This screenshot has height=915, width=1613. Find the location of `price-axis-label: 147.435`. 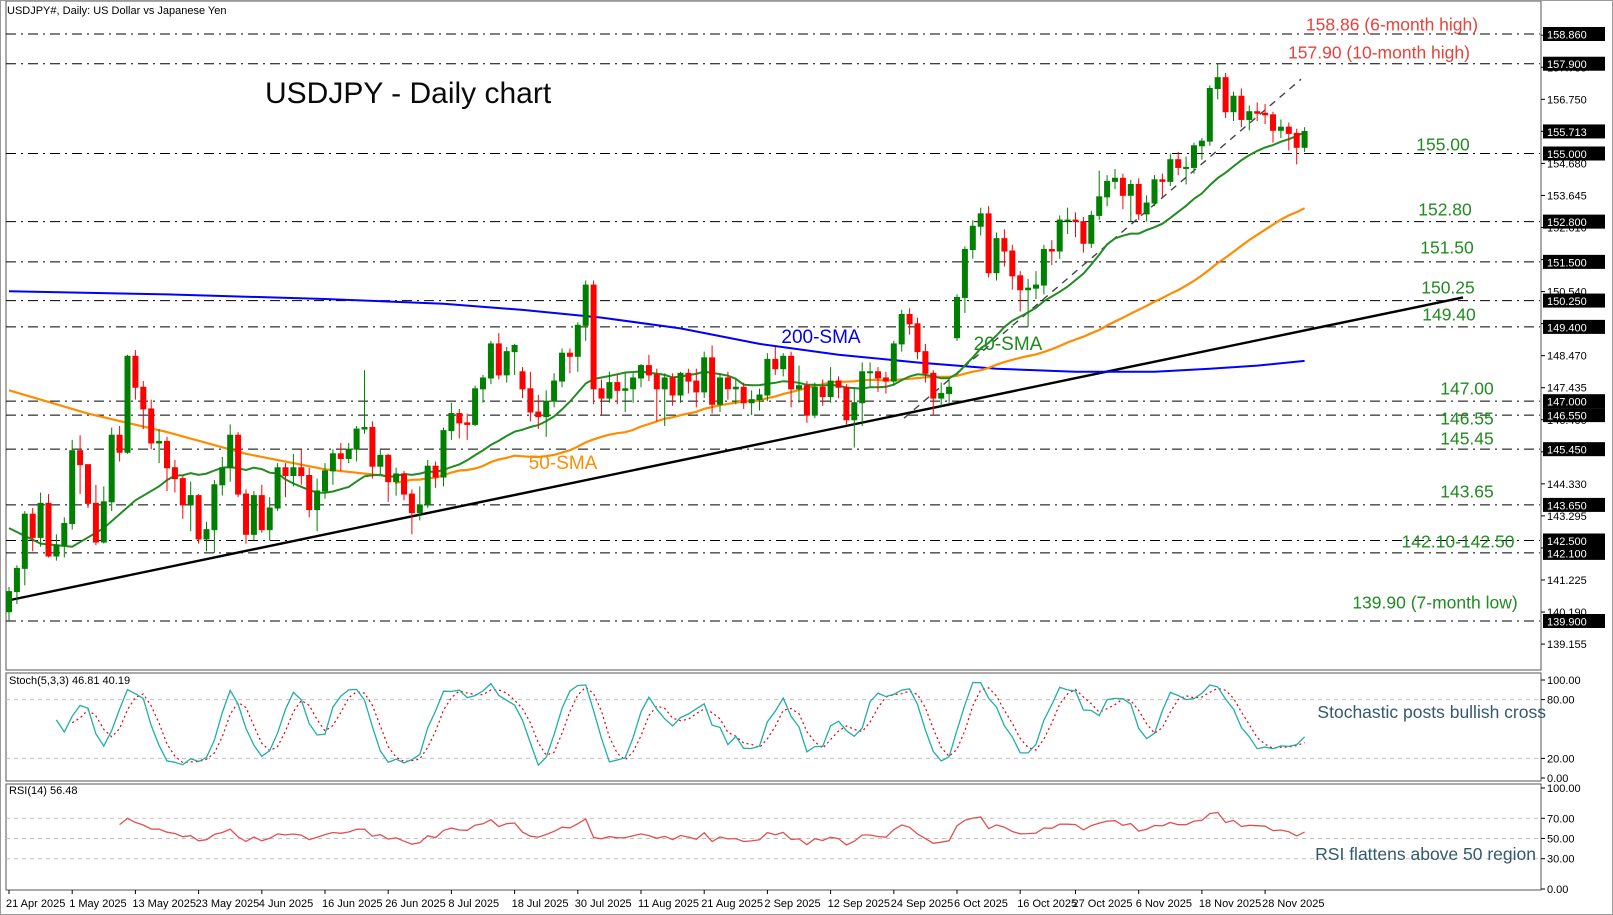

price-axis-label: 147.435 is located at coordinates (1567, 389).